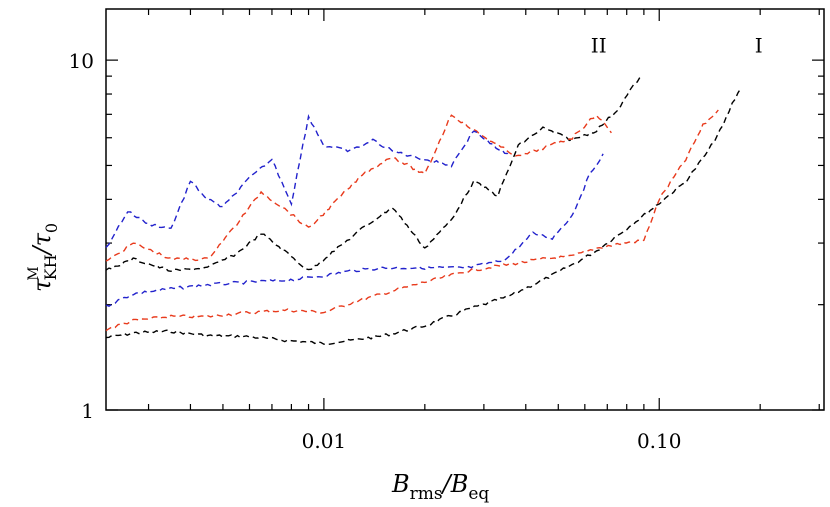  I want to click on y-tick-label-0: 1, so click(87, 411).